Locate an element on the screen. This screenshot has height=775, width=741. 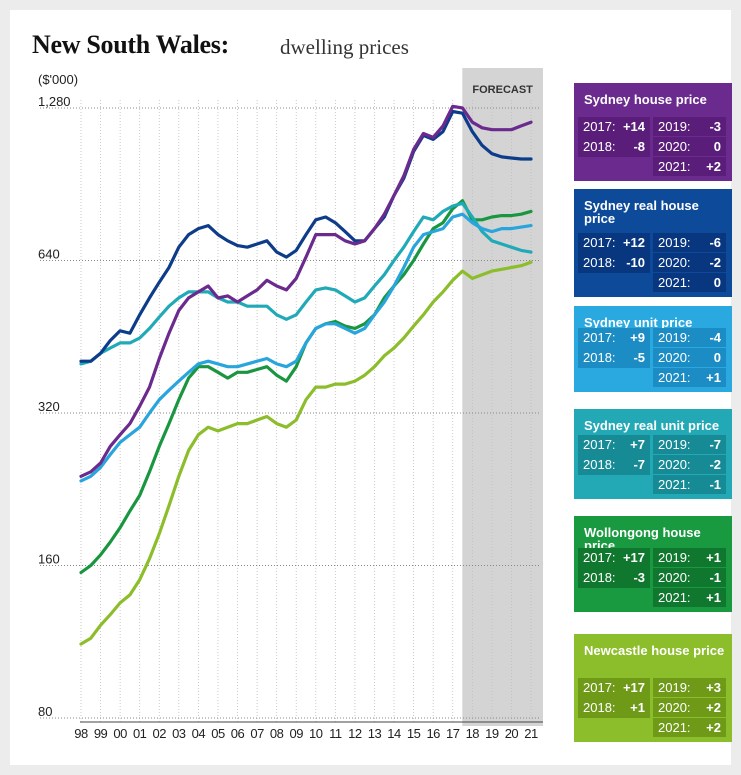
forecast-cell: 2017: +12 is located at coordinates (614, 242).